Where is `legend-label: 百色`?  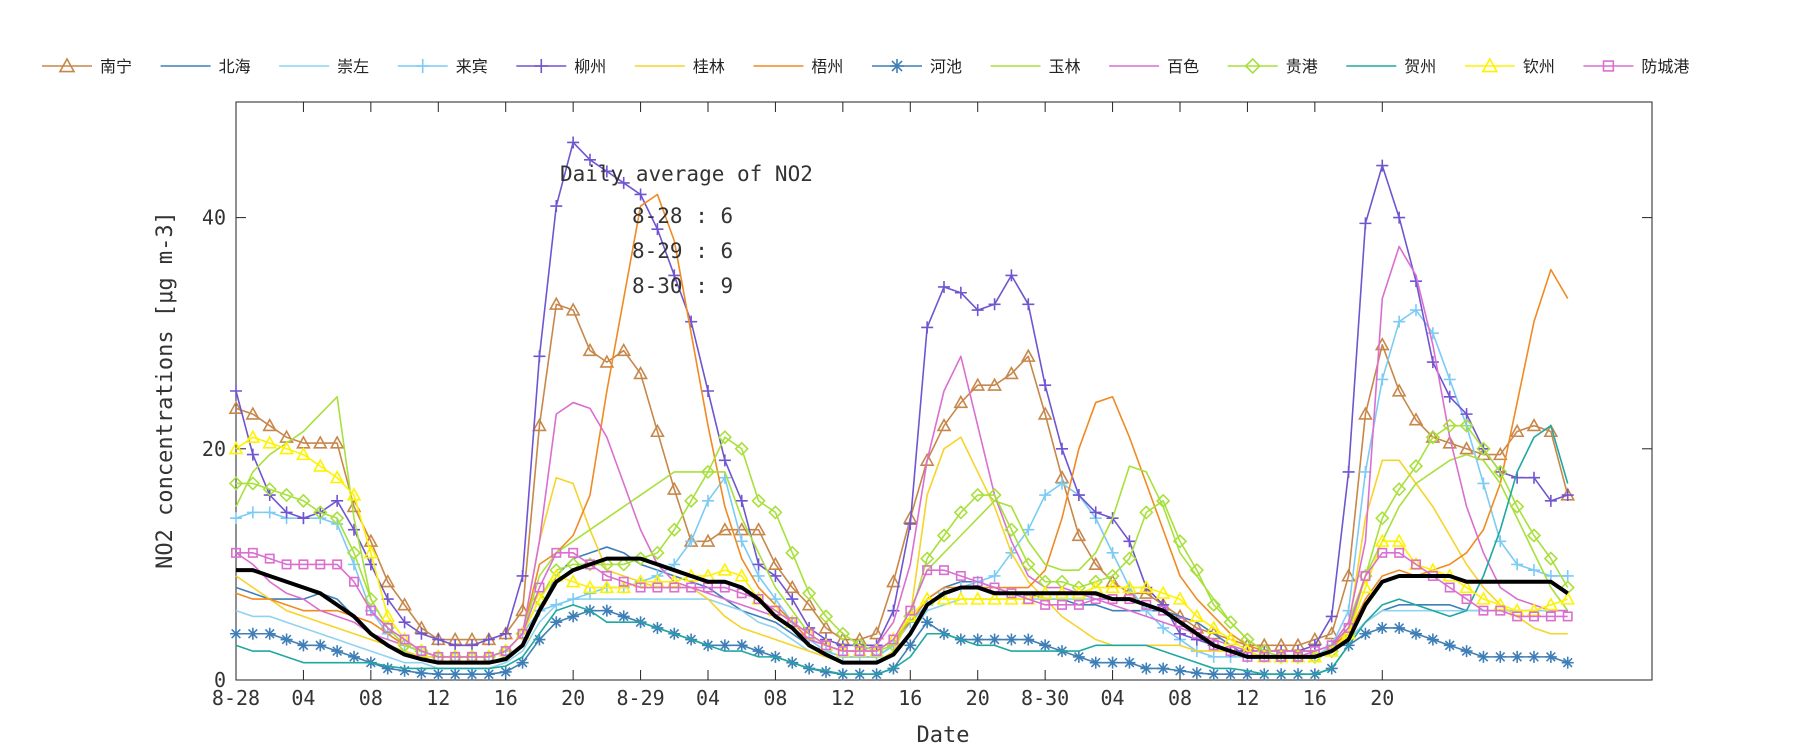 legend-label: 百色 is located at coordinates (1183, 66).